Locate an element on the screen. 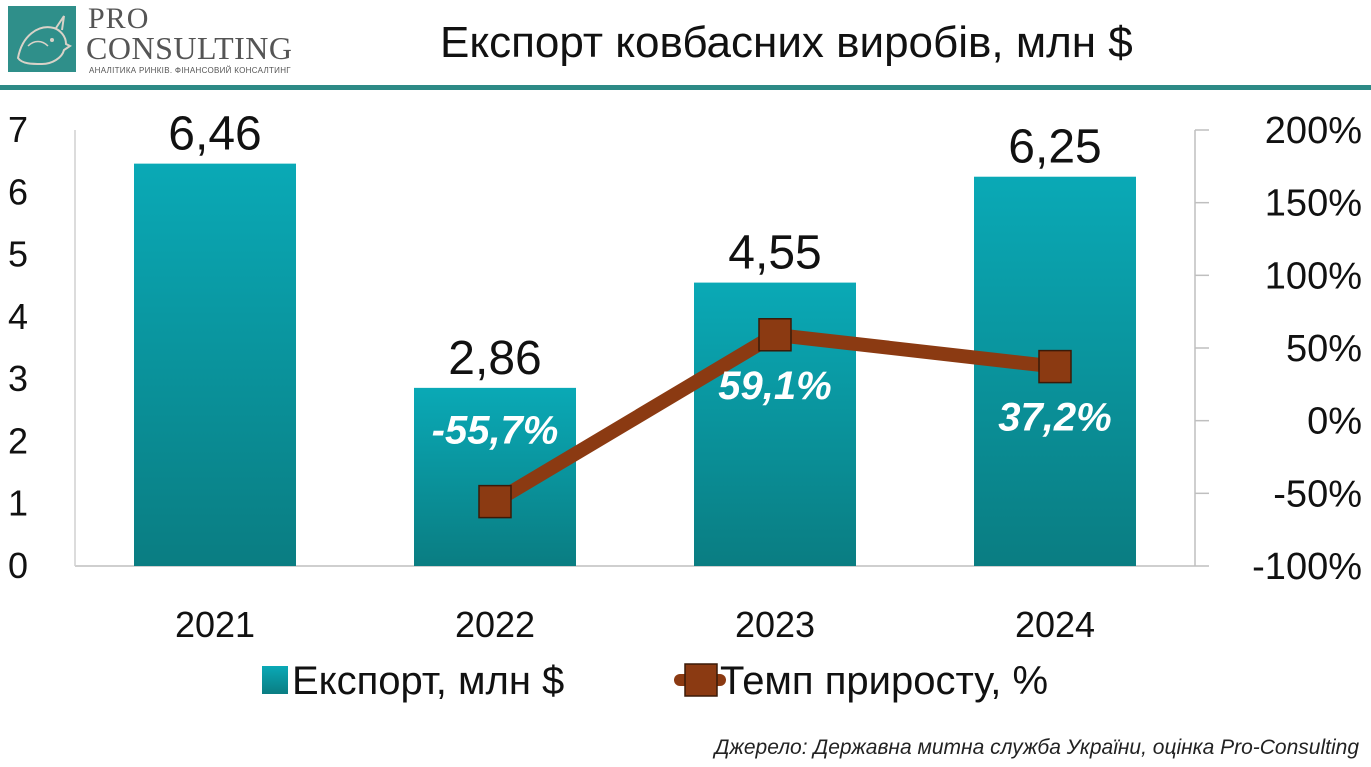 The width and height of the screenshot is (1371, 767). growth-value-label: -55,7% is located at coordinates (495, 431).